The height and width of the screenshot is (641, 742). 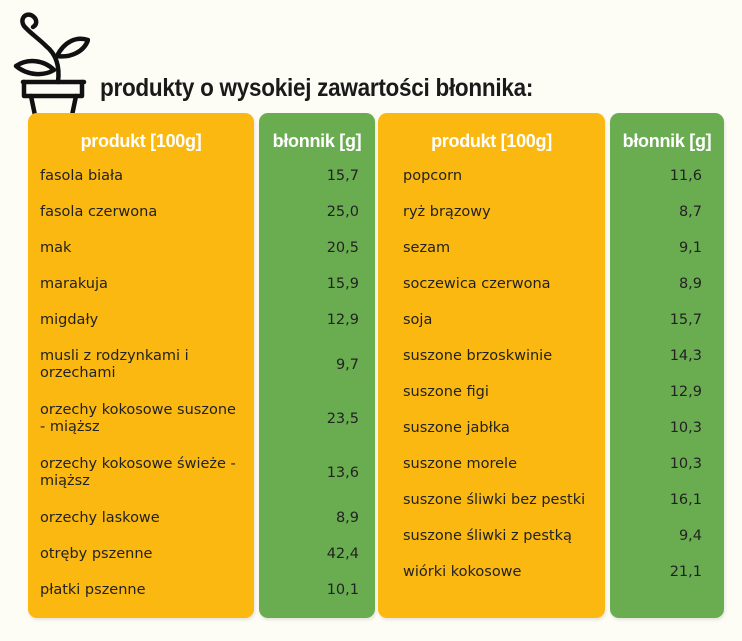 What do you see at coordinates (447, 211) in the screenshot?
I see `table-row: ryż brązowy` at bounding box center [447, 211].